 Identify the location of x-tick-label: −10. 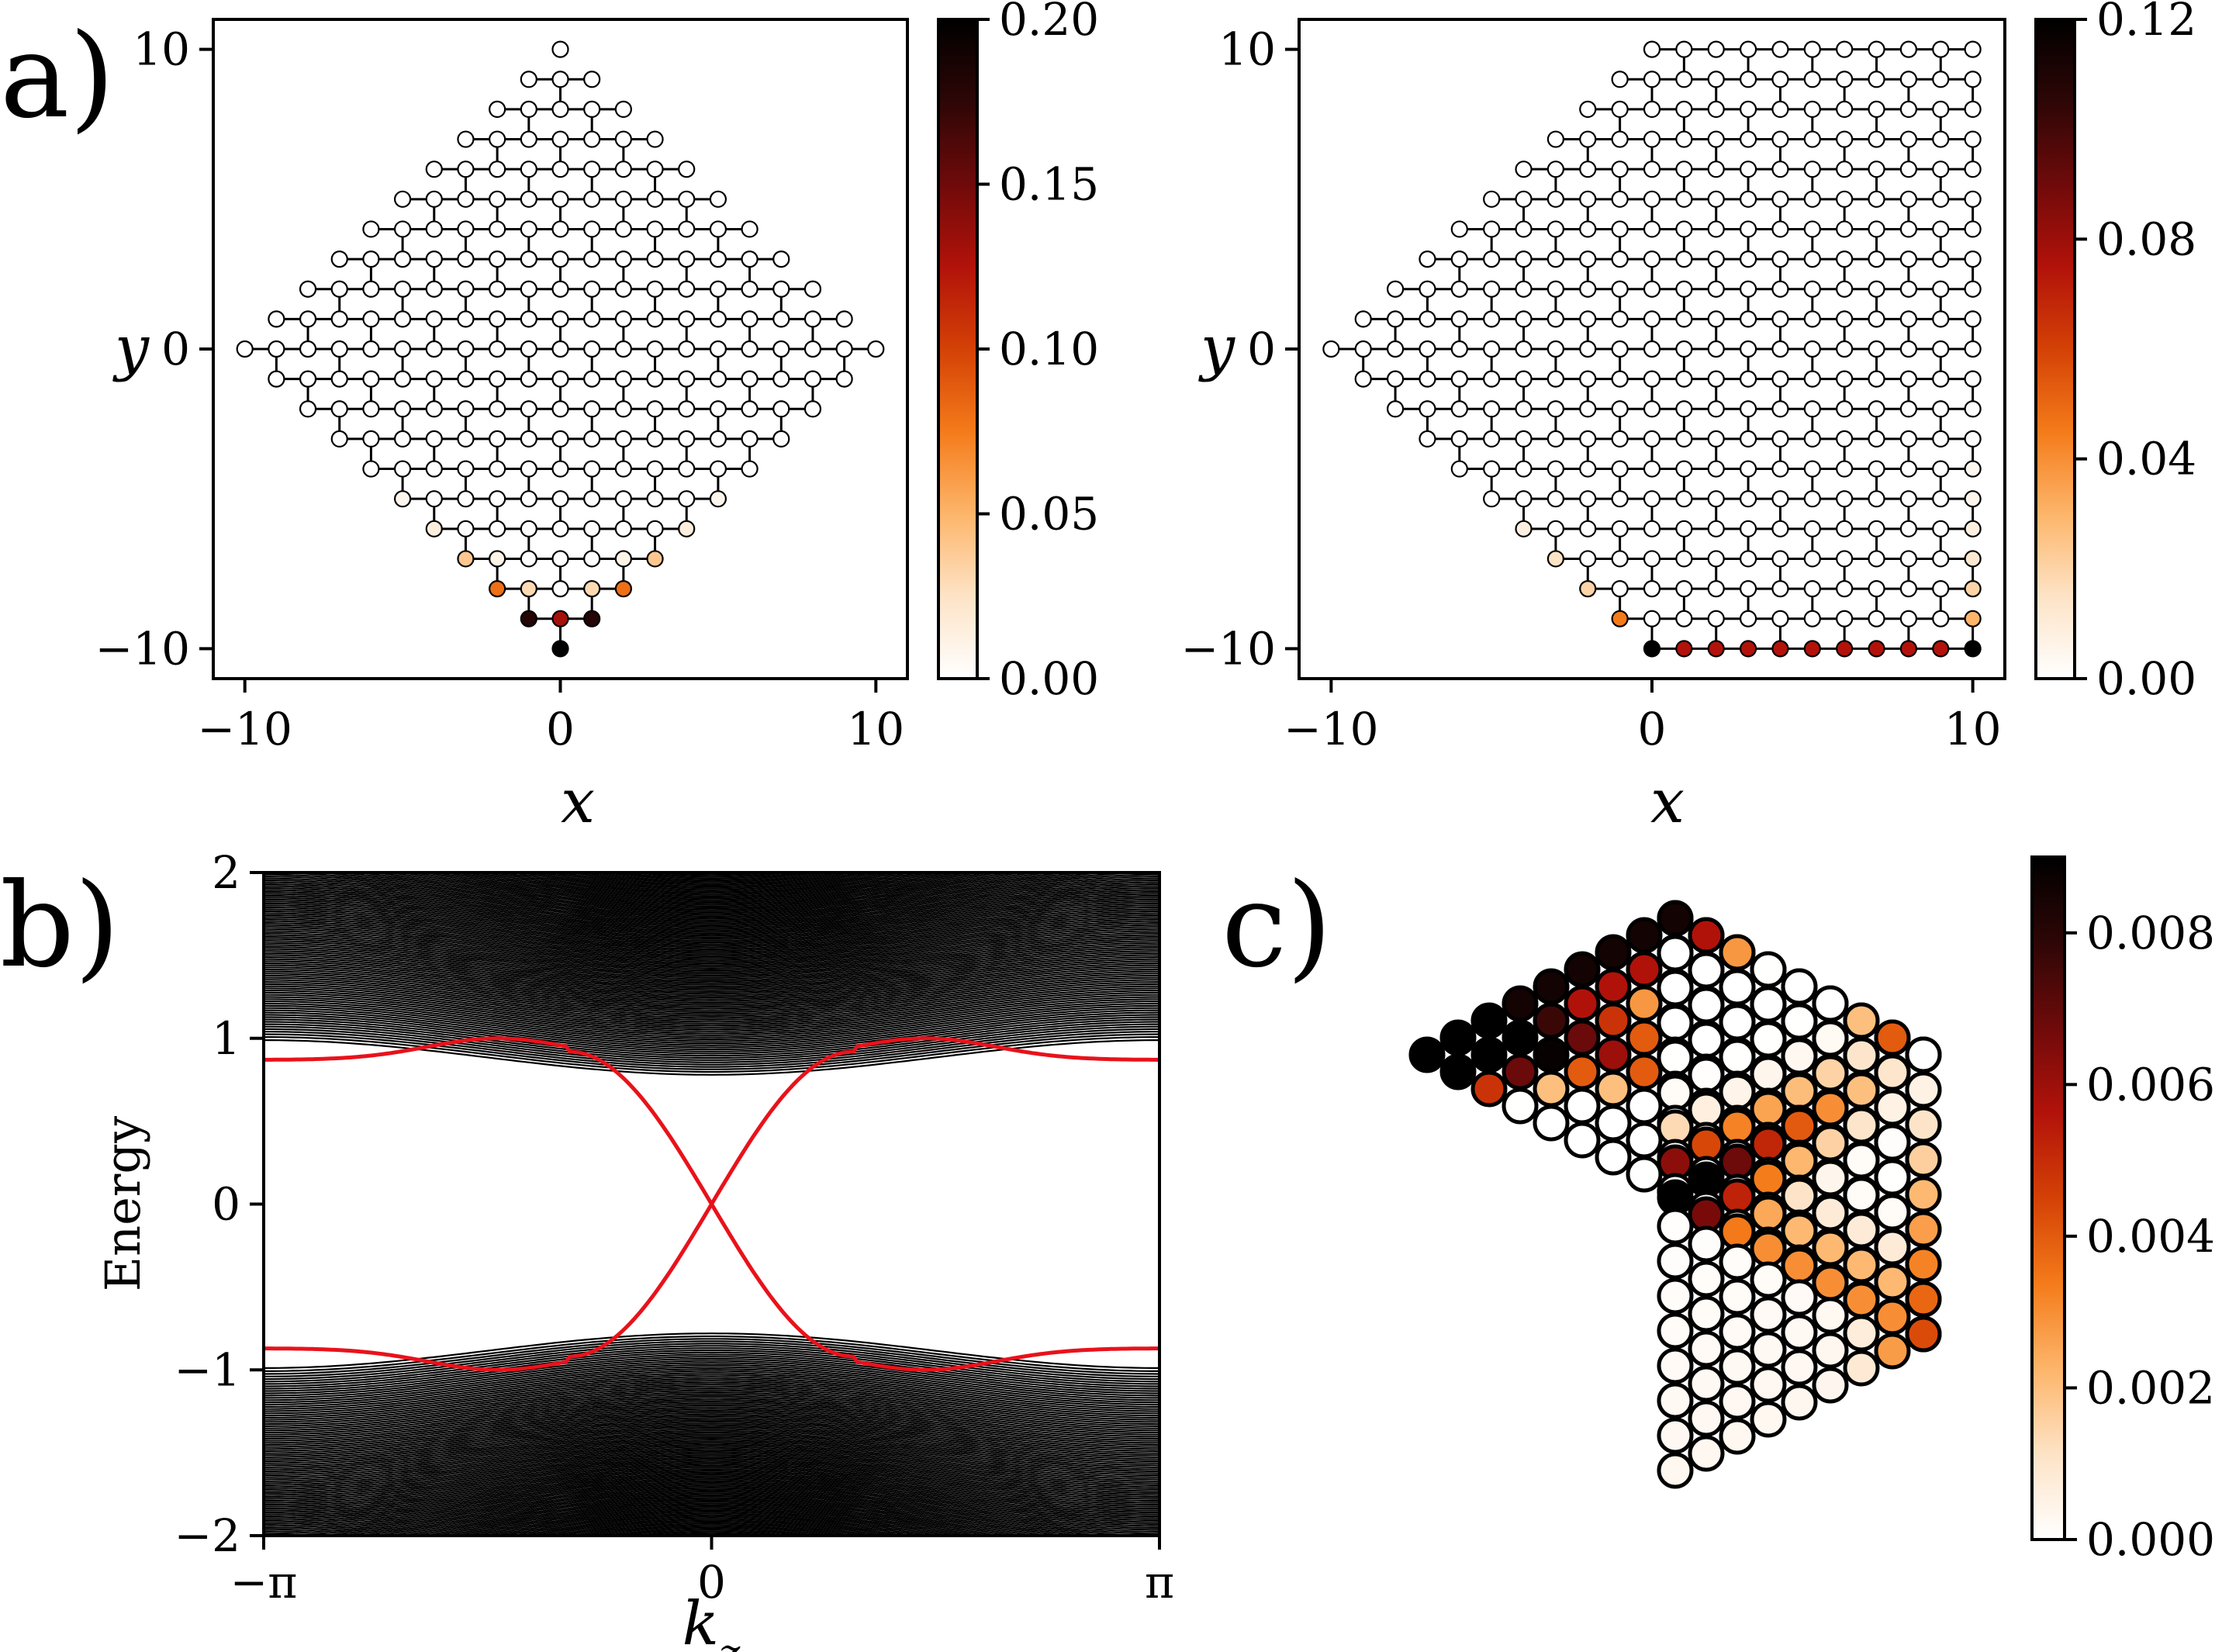
(1331, 729).